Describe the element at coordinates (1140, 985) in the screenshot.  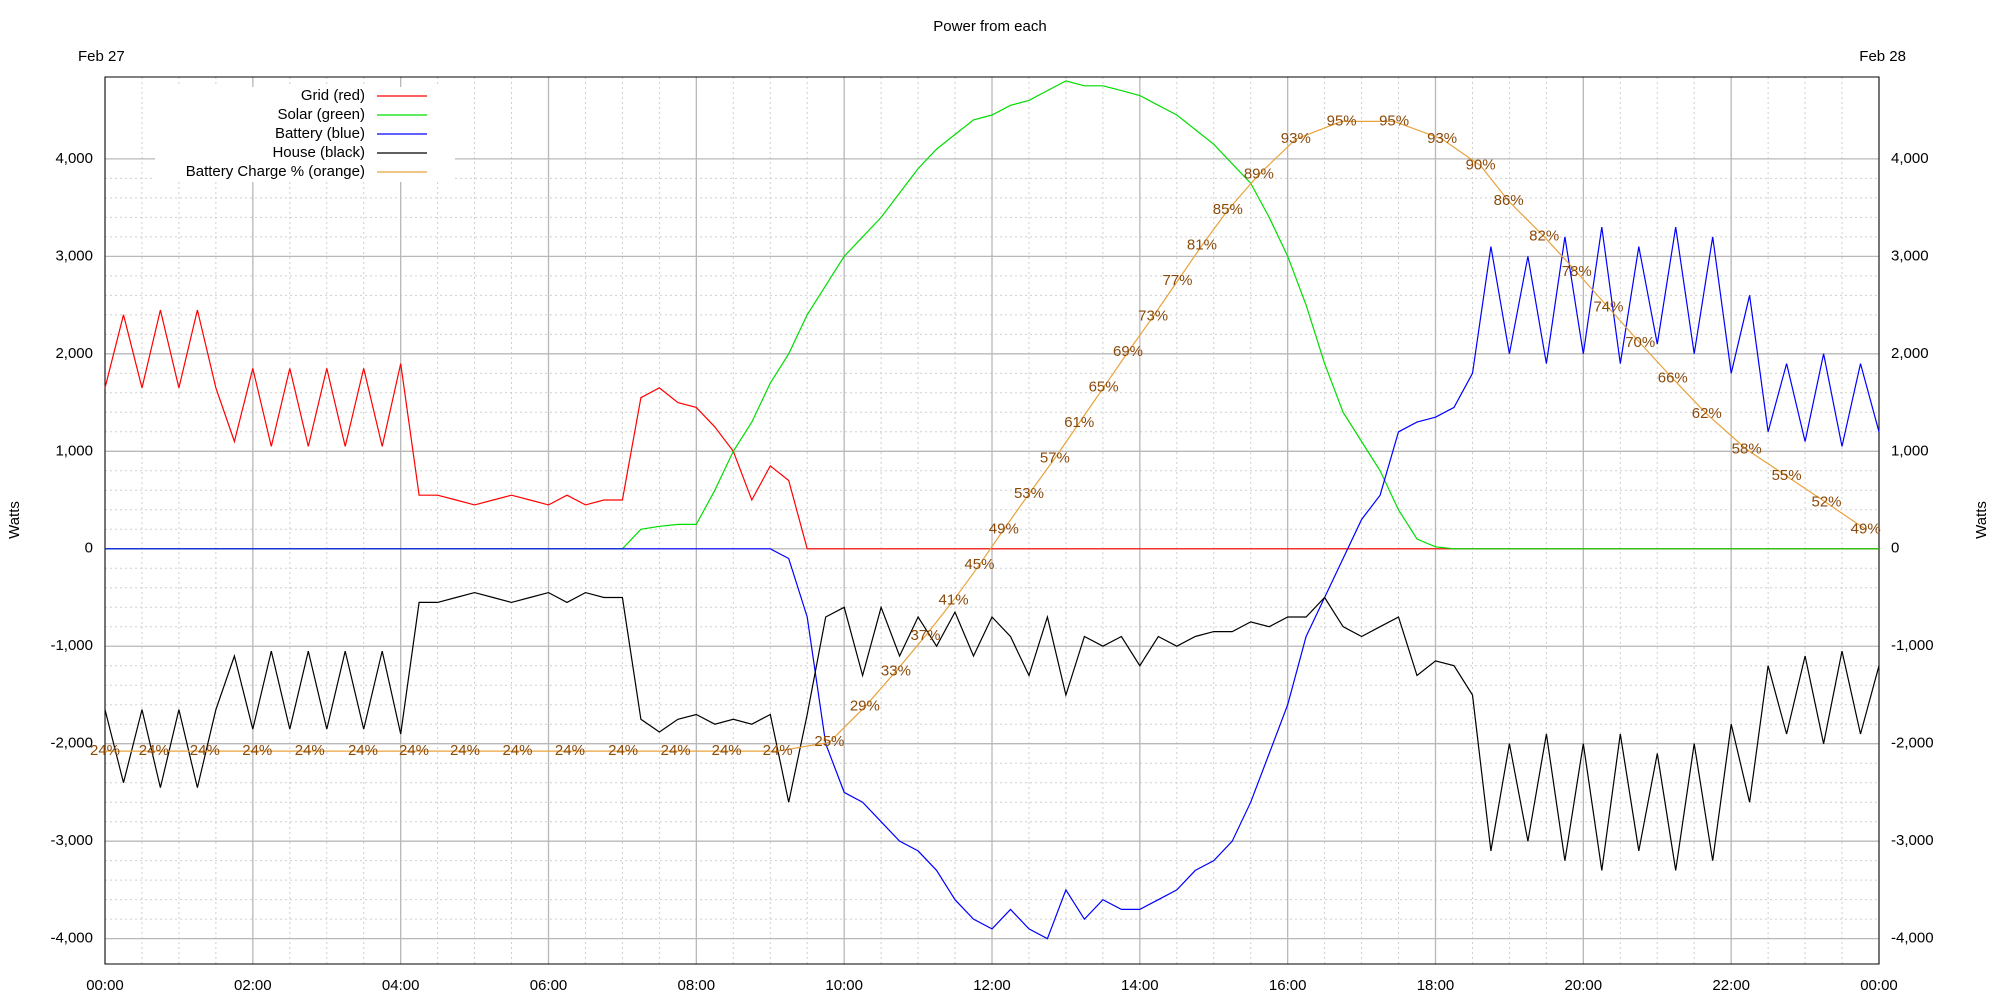
I see `x-tick-label: 14:00` at that location.